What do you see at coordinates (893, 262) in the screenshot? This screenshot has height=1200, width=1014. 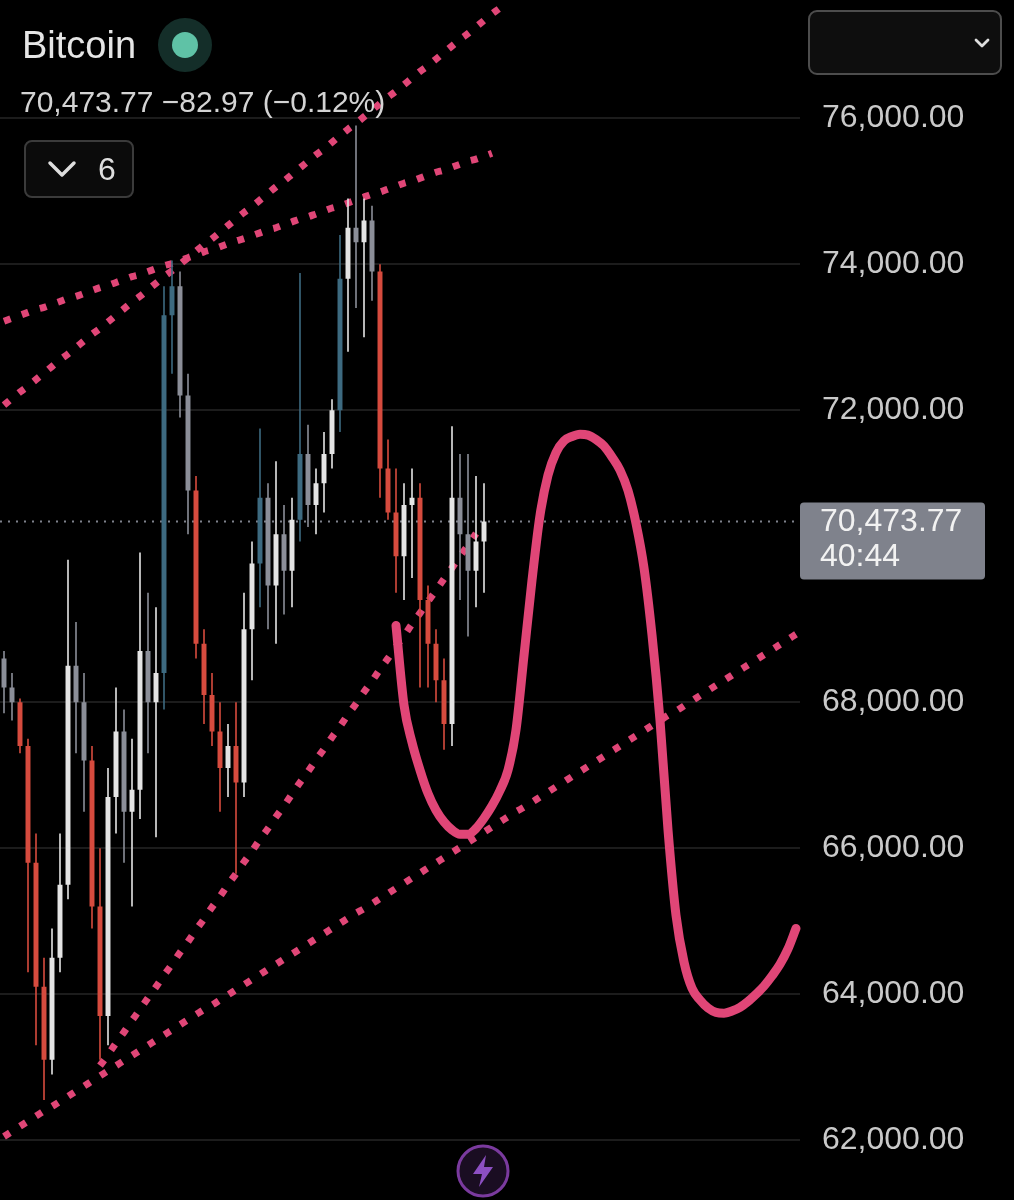 I see `y-tick-label: 74,000.00` at bounding box center [893, 262].